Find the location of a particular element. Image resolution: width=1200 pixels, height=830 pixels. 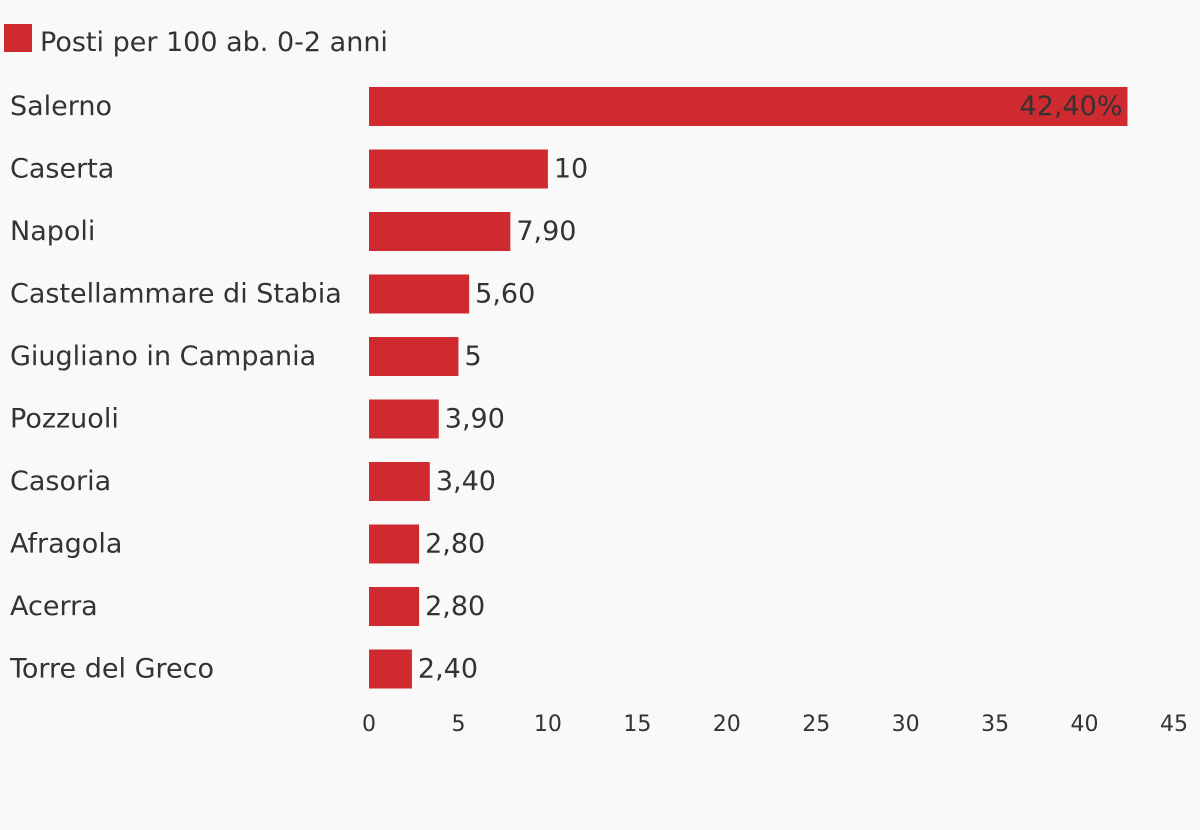

x-tick-label: 25 is located at coordinates (816, 724).